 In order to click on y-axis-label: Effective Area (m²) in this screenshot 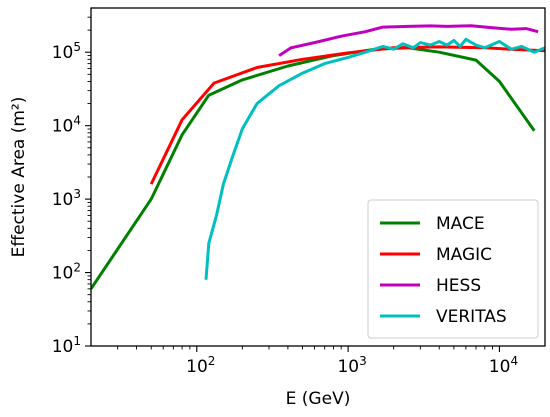, I will do `click(19, 177)`.